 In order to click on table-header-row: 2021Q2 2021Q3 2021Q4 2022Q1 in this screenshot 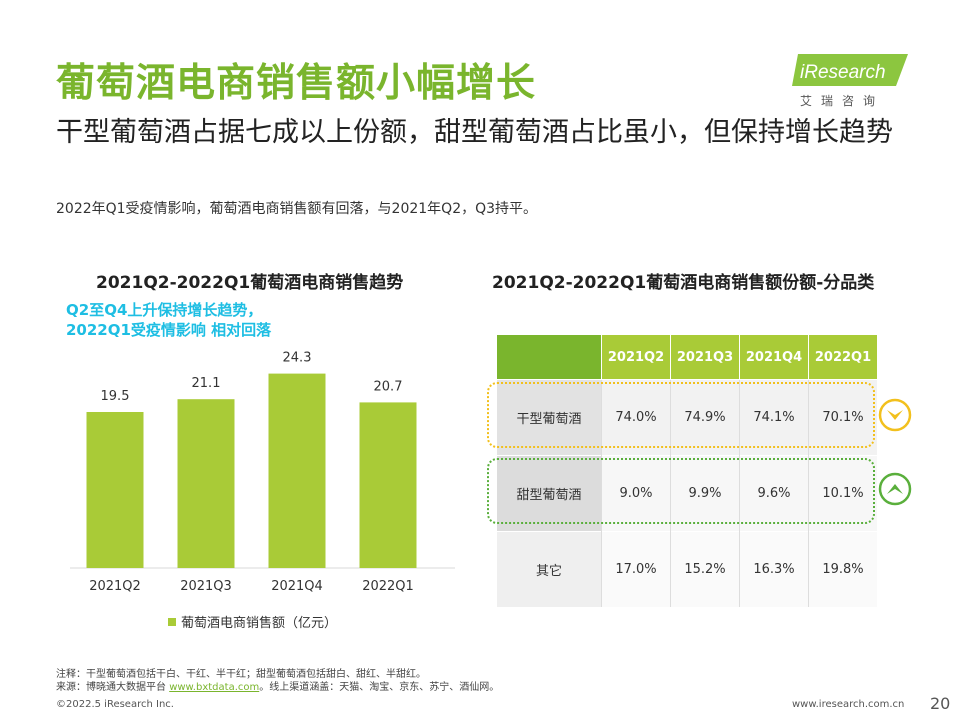, I will do `click(687, 357)`.